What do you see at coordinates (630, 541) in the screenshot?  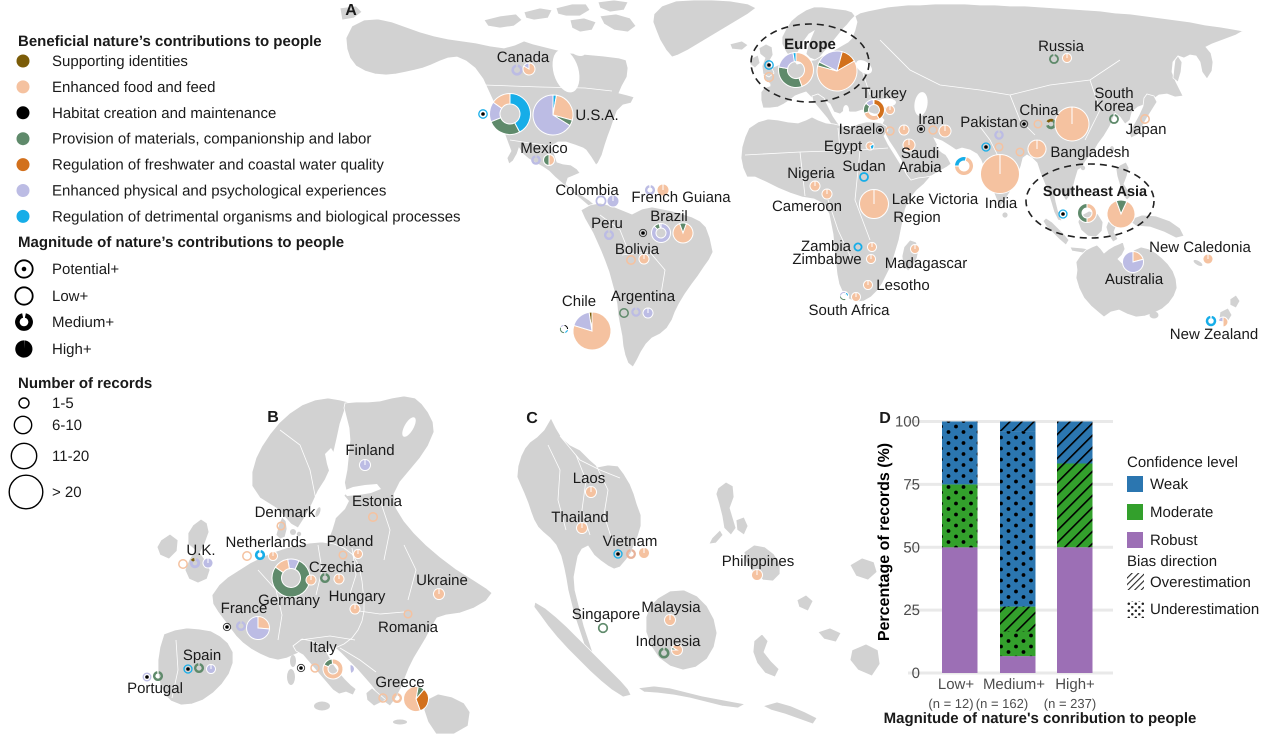 I see `svg-text: Vietnam` at bounding box center [630, 541].